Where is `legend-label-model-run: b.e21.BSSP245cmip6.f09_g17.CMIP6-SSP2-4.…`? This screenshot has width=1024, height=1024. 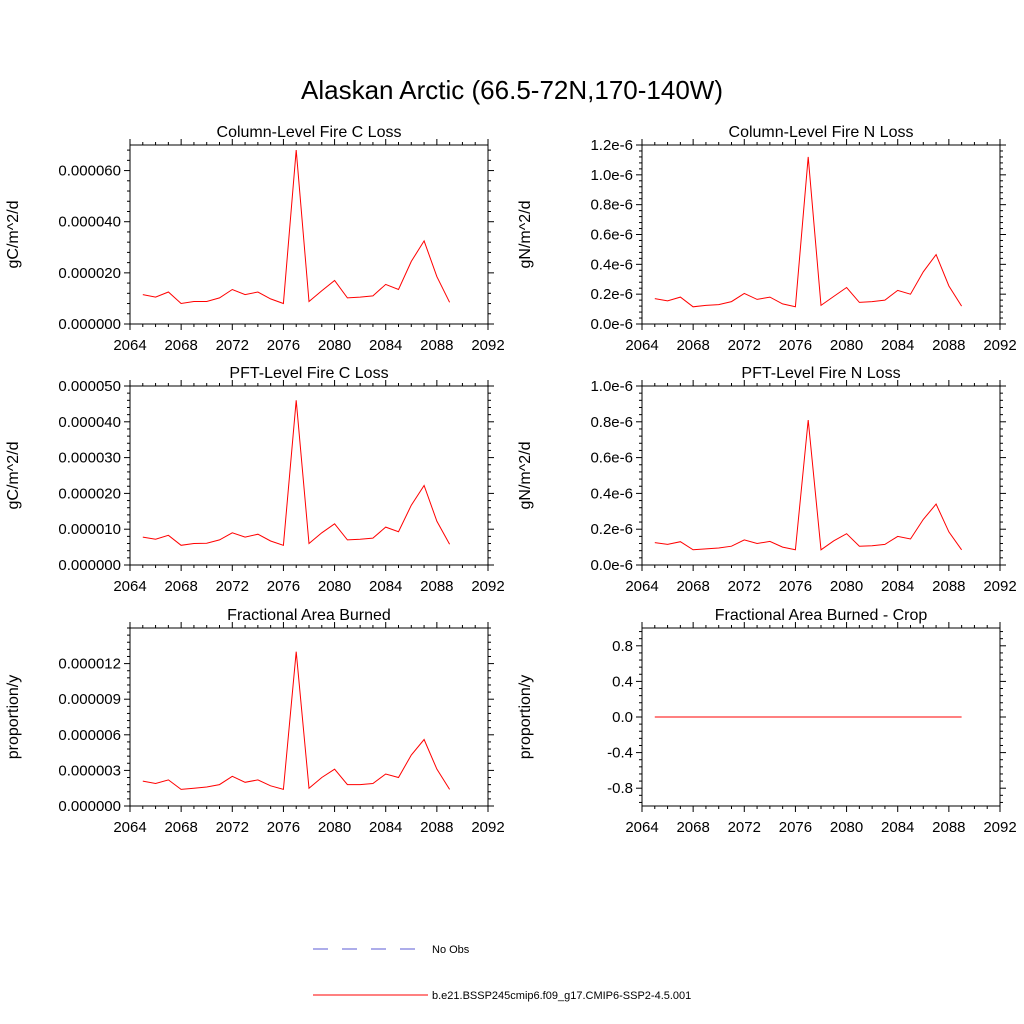
legend-label-model-run: b.e21.BSSP245cmip6.f09_g17.CMIP6-SSP2-4.… is located at coordinates (561, 996).